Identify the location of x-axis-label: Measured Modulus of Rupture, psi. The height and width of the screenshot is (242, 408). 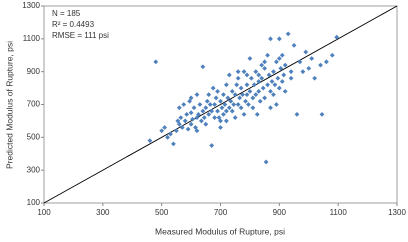
(220, 231).